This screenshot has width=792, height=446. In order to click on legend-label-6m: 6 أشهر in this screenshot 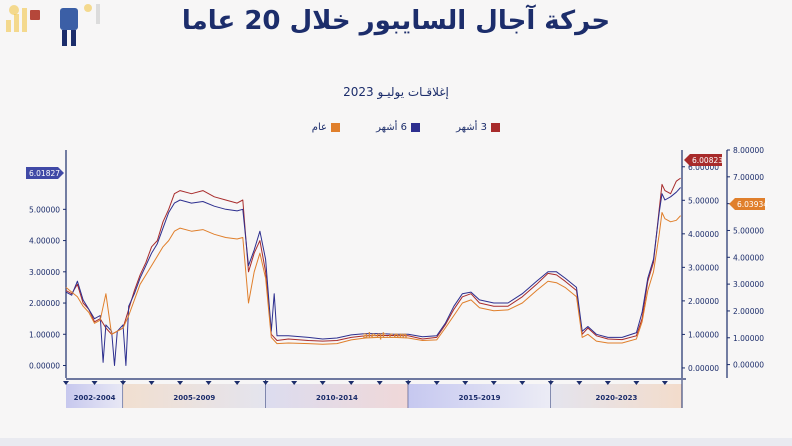, I will do `click(391, 127)`.